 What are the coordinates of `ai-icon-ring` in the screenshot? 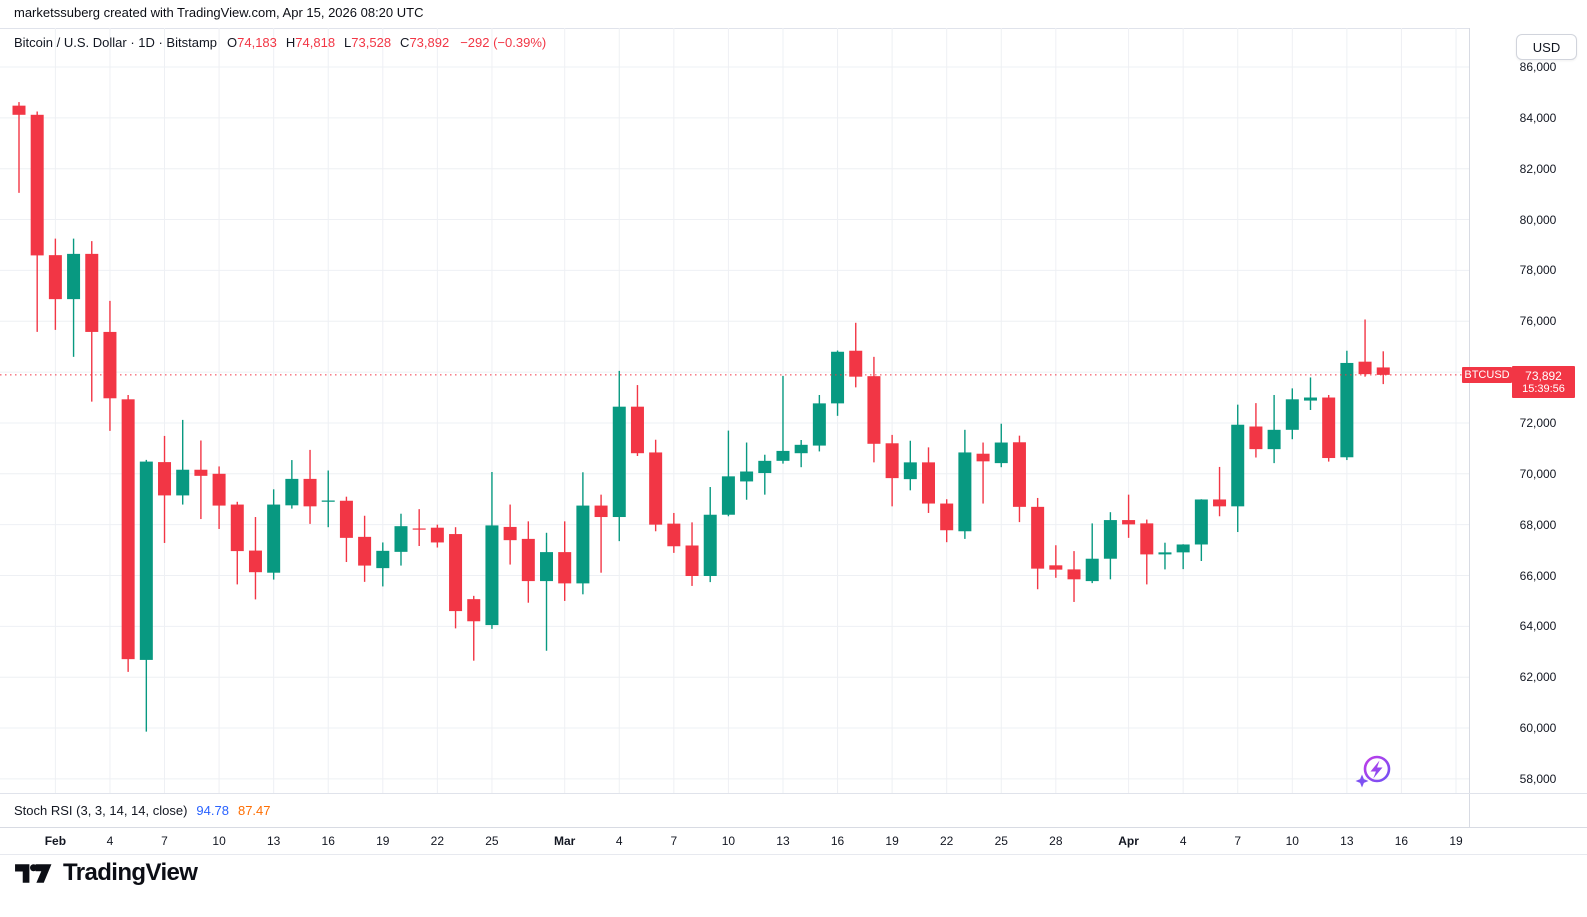 It's located at (1377, 769).